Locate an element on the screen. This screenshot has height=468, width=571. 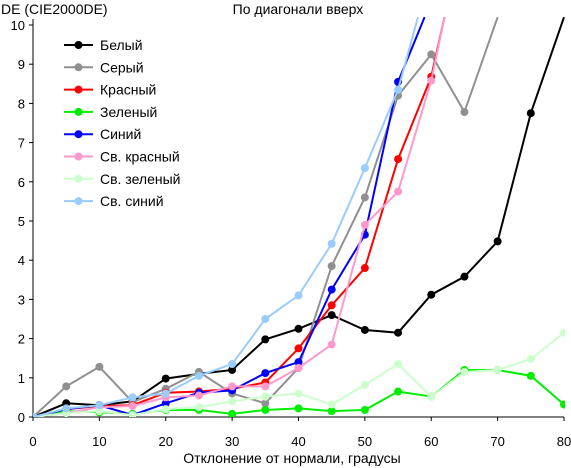
legend-label: Серый is located at coordinates (122, 67).